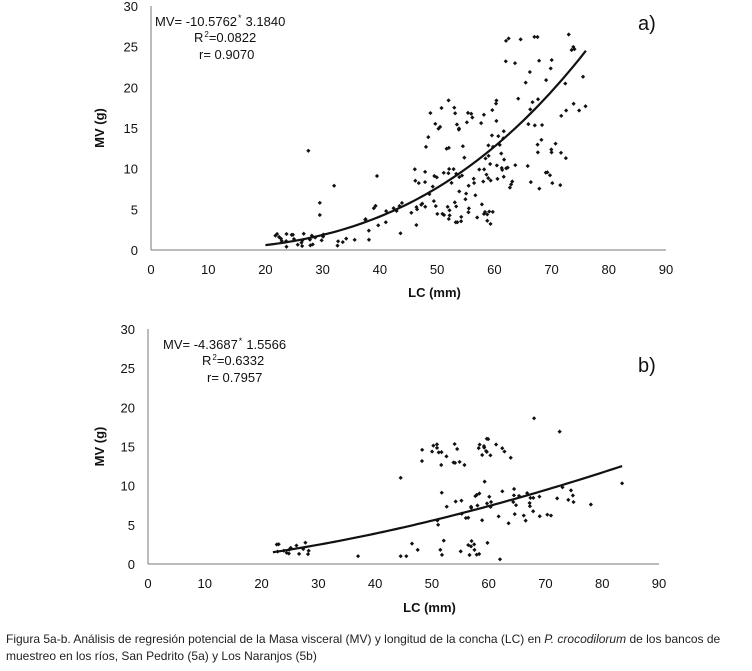  What do you see at coordinates (128, 447) in the screenshot?
I see `y-tick-label: 15` at bounding box center [128, 447].